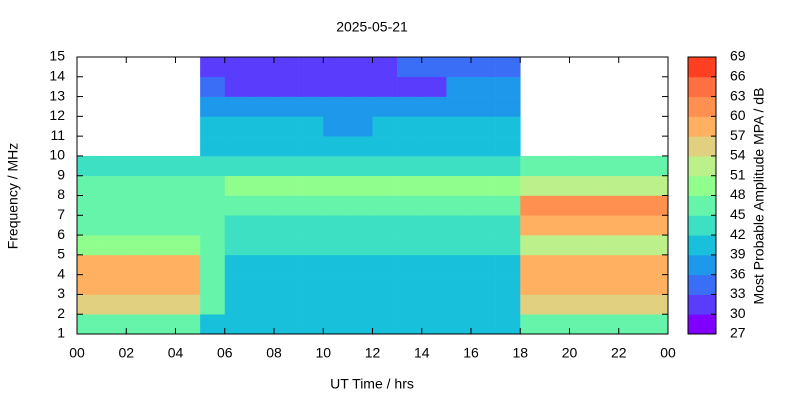  What do you see at coordinates (77, 353) in the screenshot?
I see `x-tick-label: 00` at bounding box center [77, 353].